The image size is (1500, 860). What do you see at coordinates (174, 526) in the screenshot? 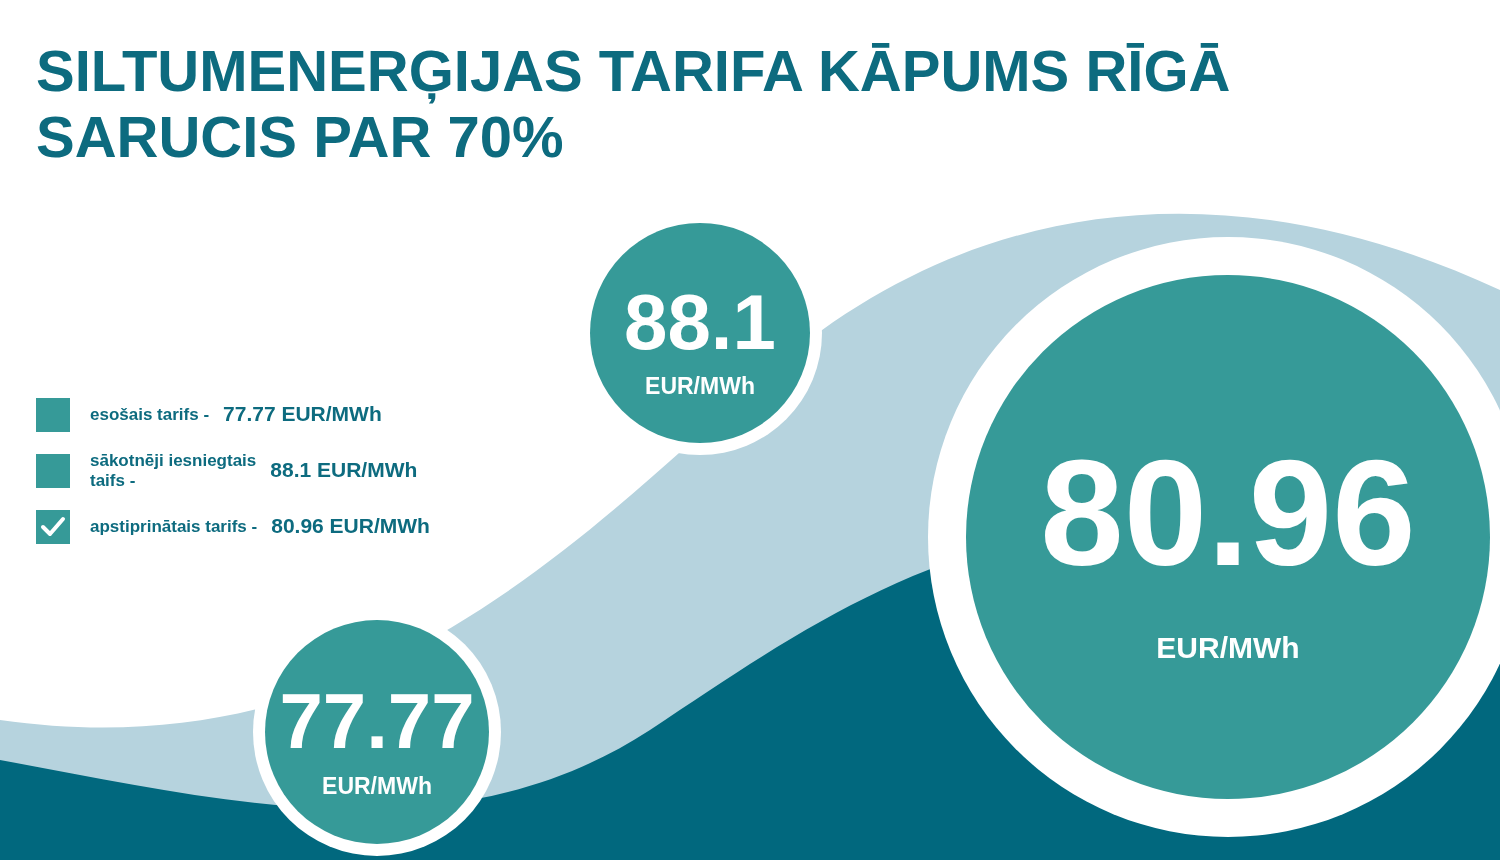
I see `category-label: apstiprinātais tarifs -` at bounding box center [174, 526].